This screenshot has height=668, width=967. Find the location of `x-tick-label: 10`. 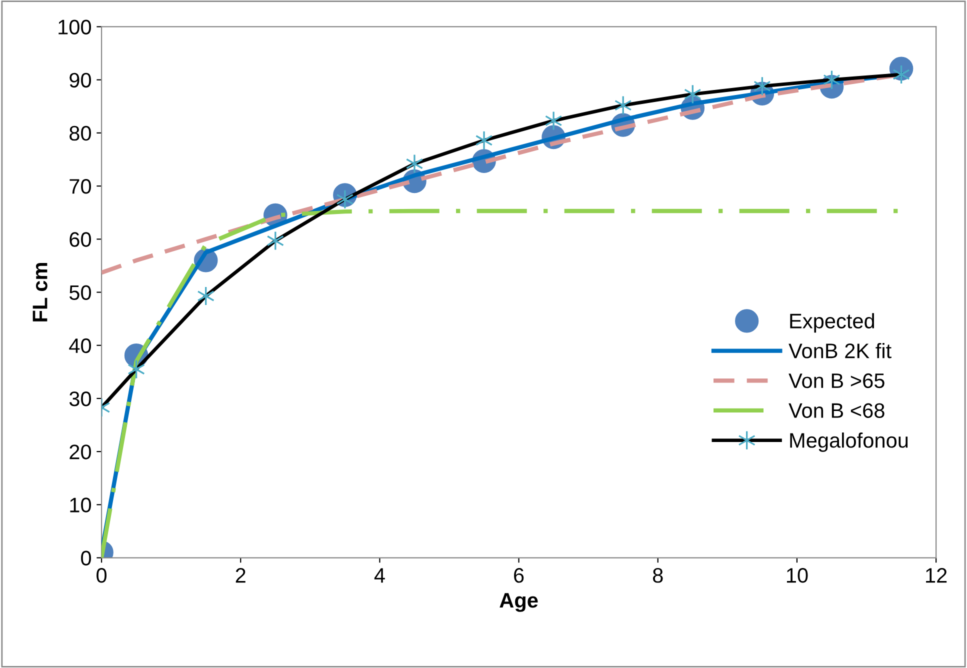

x-tick-label: 10 is located at coordinates (797, 575).